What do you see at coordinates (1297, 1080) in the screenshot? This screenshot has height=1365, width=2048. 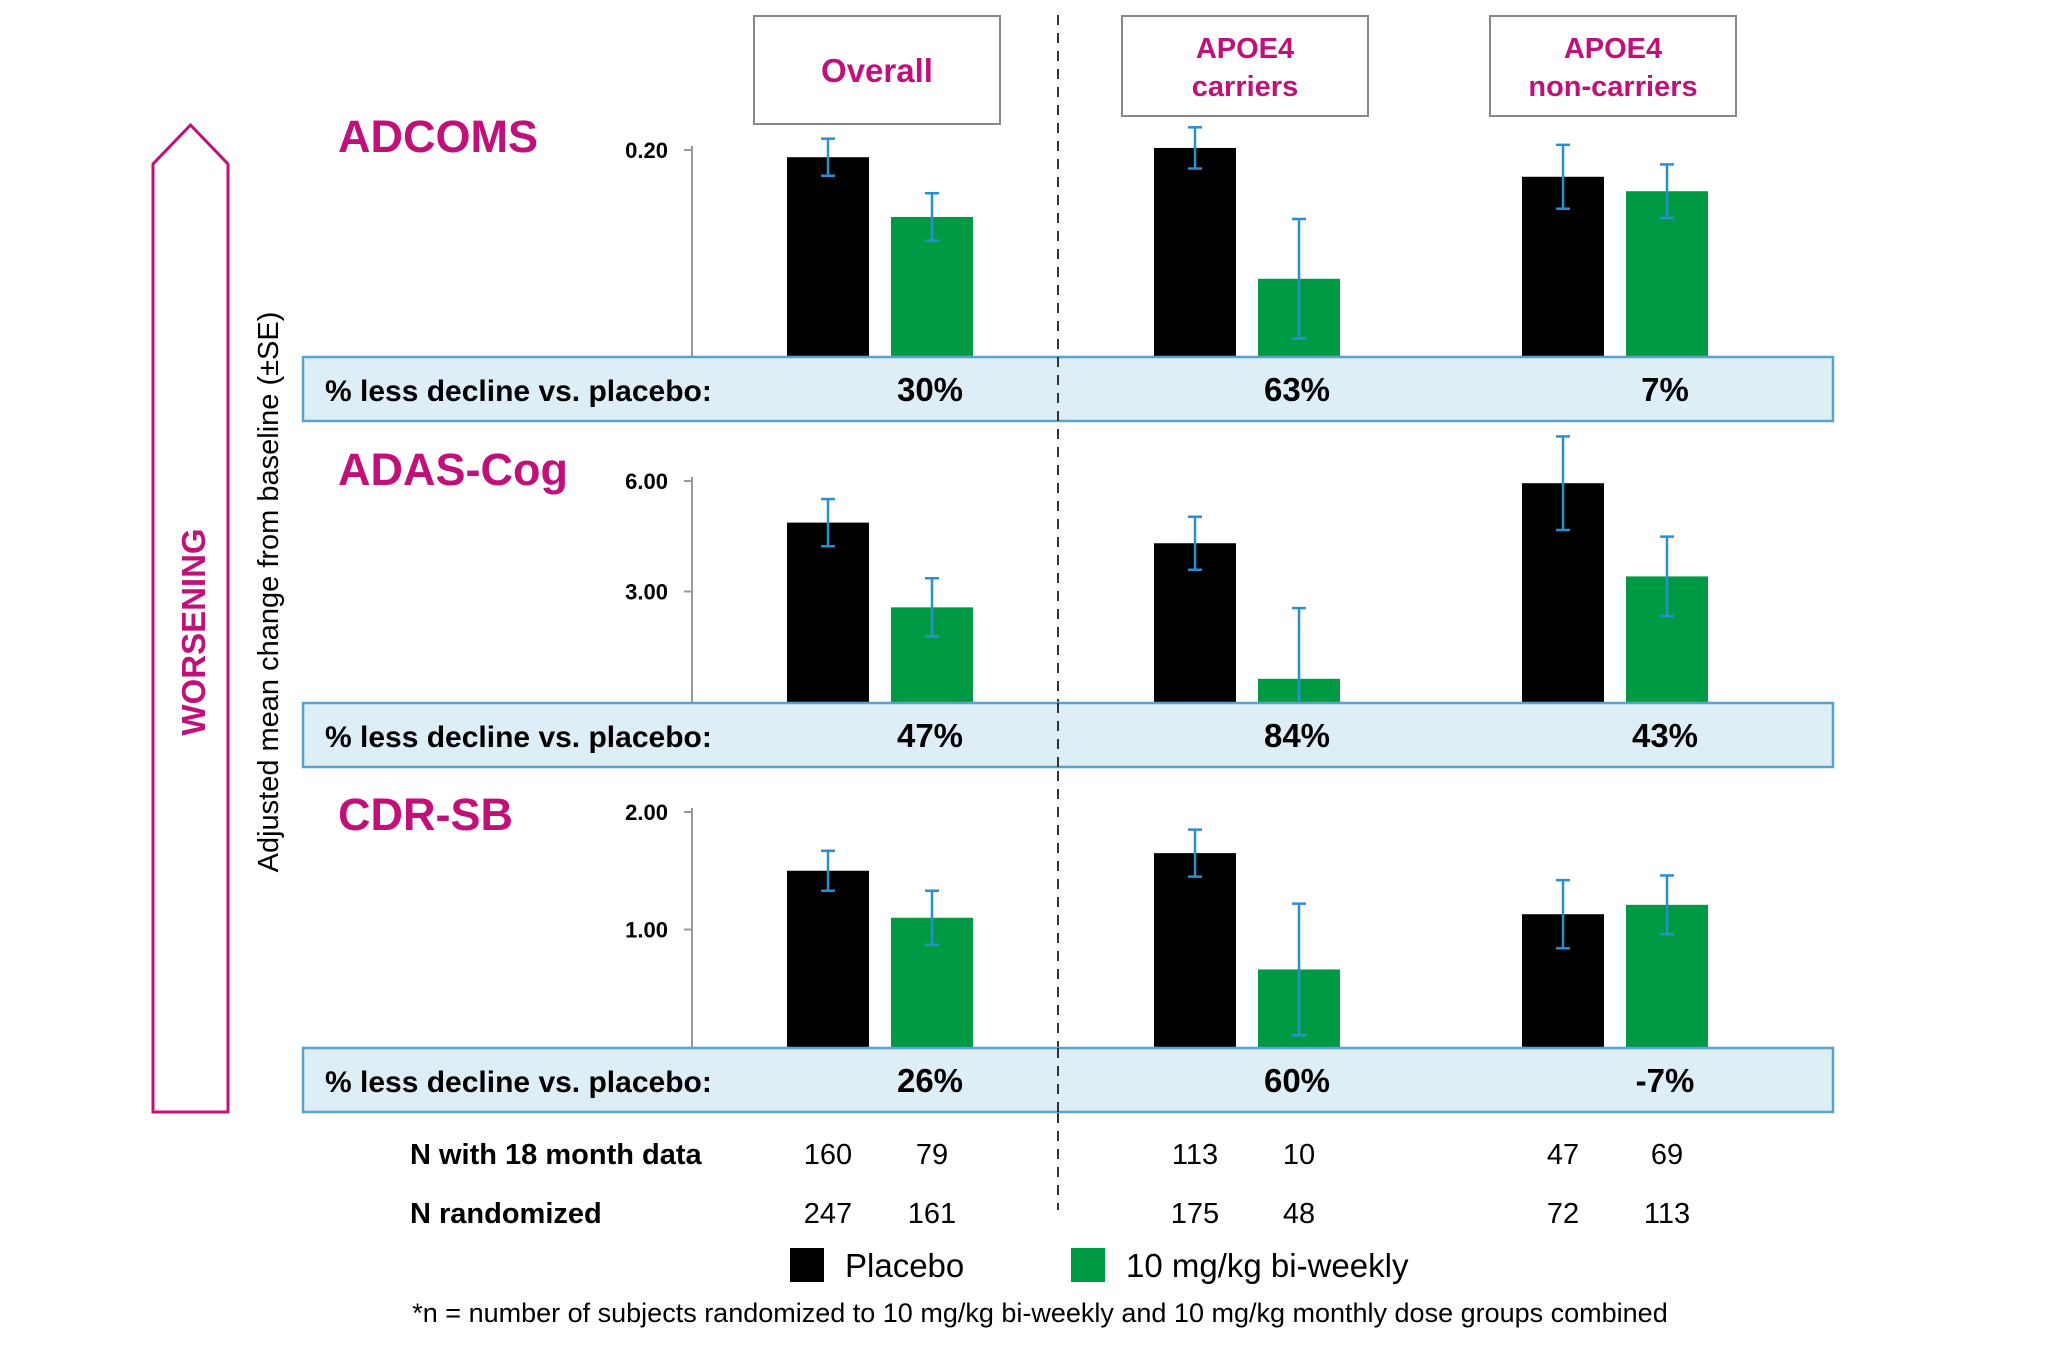 I see `percent-value: 60%` at bounding box center [1297, 1080].